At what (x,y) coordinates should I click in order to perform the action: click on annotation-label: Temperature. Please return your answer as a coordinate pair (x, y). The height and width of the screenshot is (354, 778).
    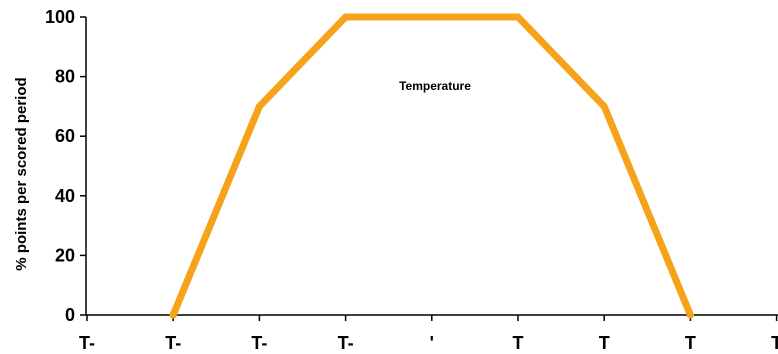
    Looking at the image, I should click on (435, 86).